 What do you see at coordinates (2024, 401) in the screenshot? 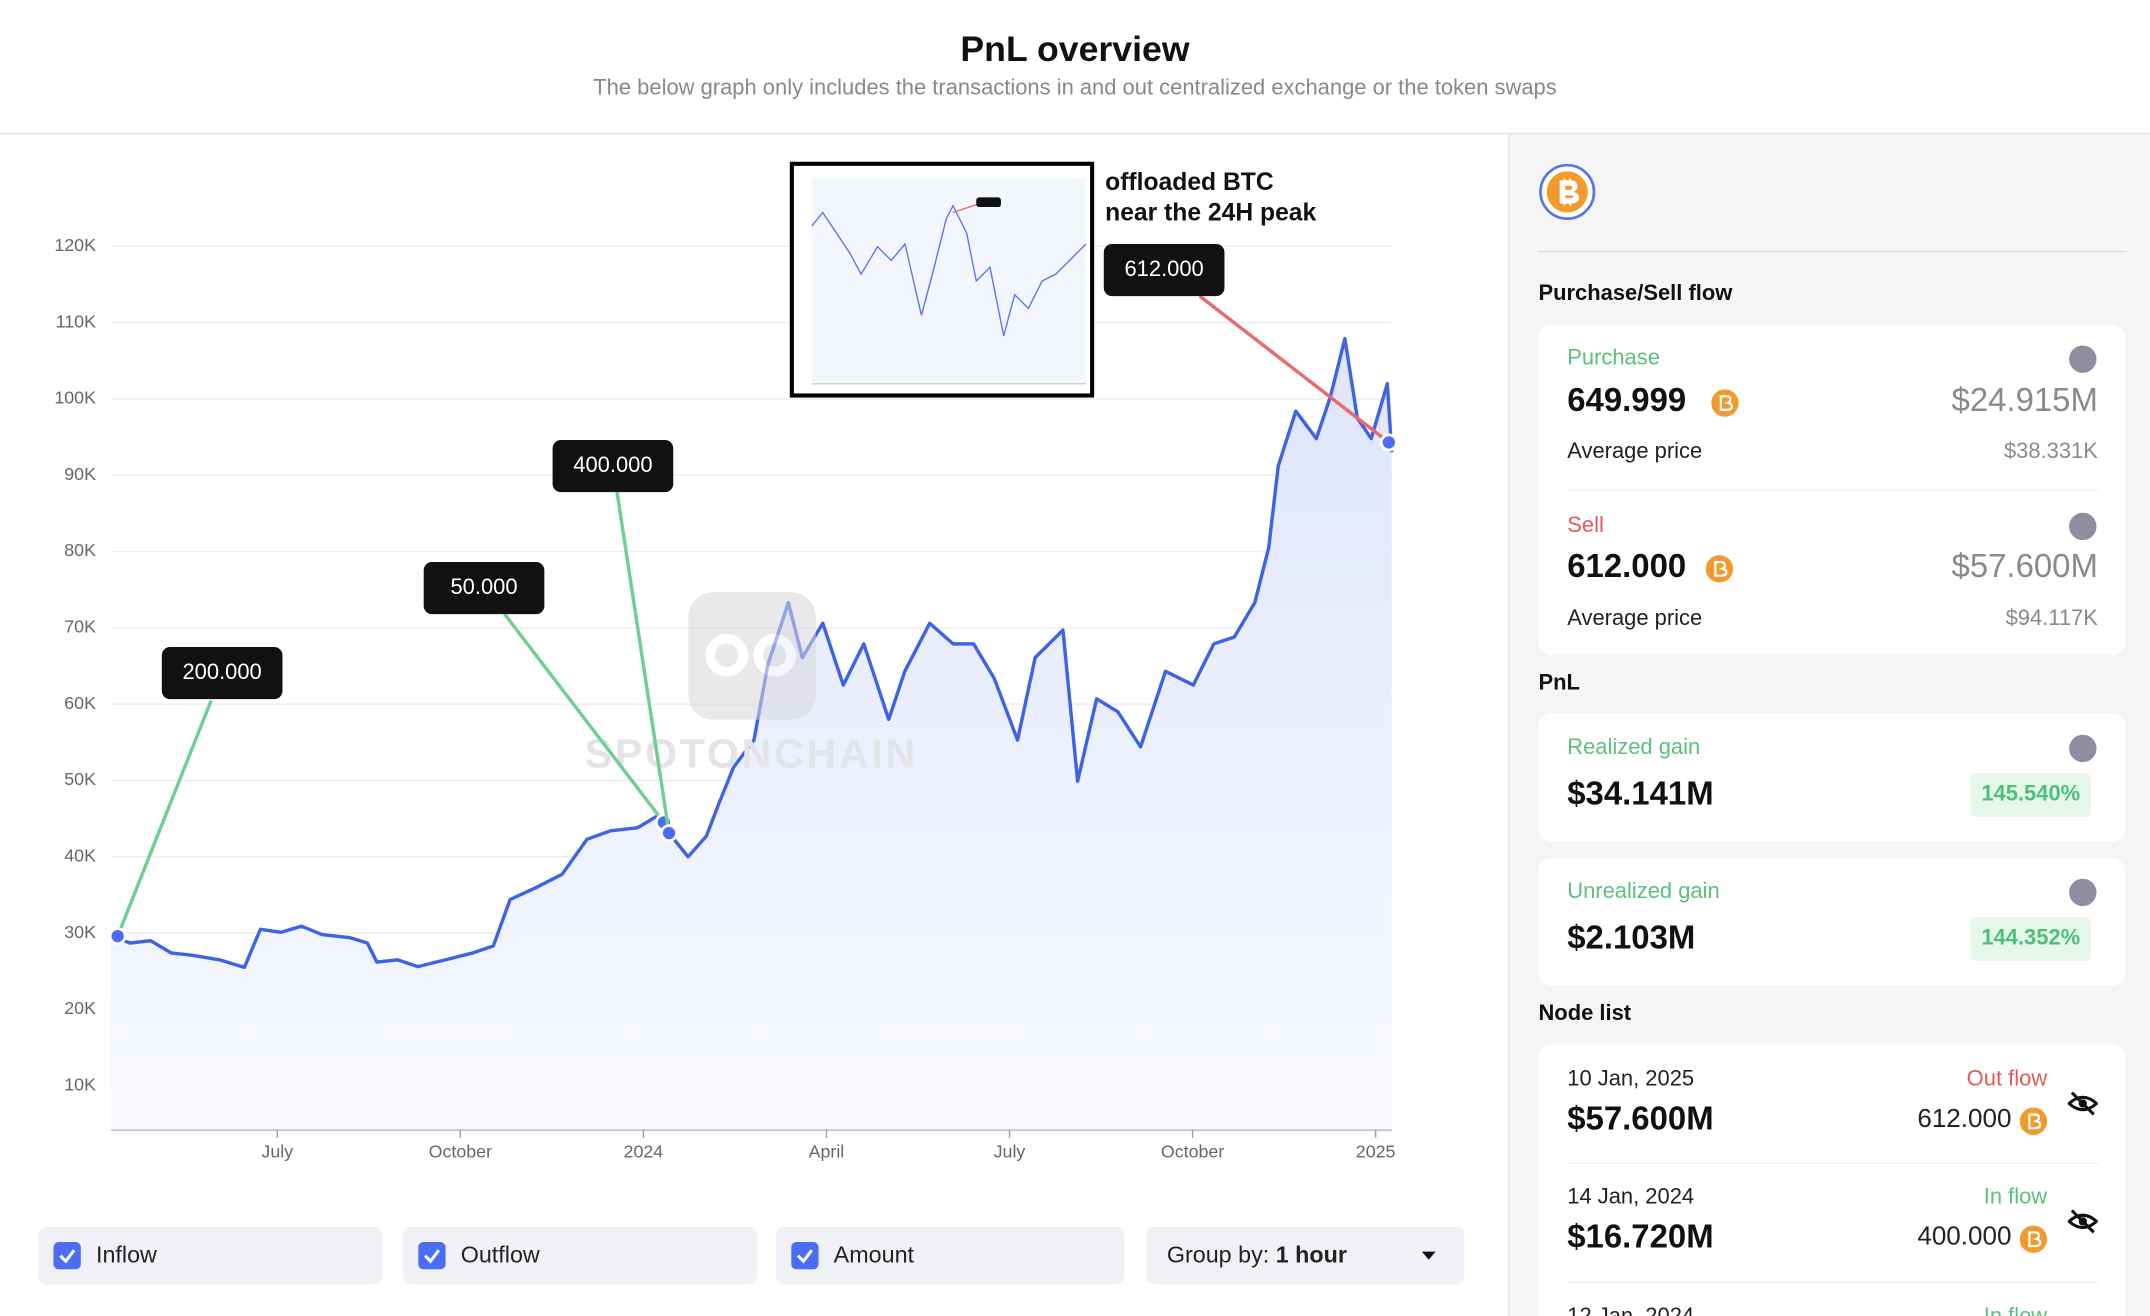
I see `purchase-usd: $24.915M` at bounding box center [2024, 401].